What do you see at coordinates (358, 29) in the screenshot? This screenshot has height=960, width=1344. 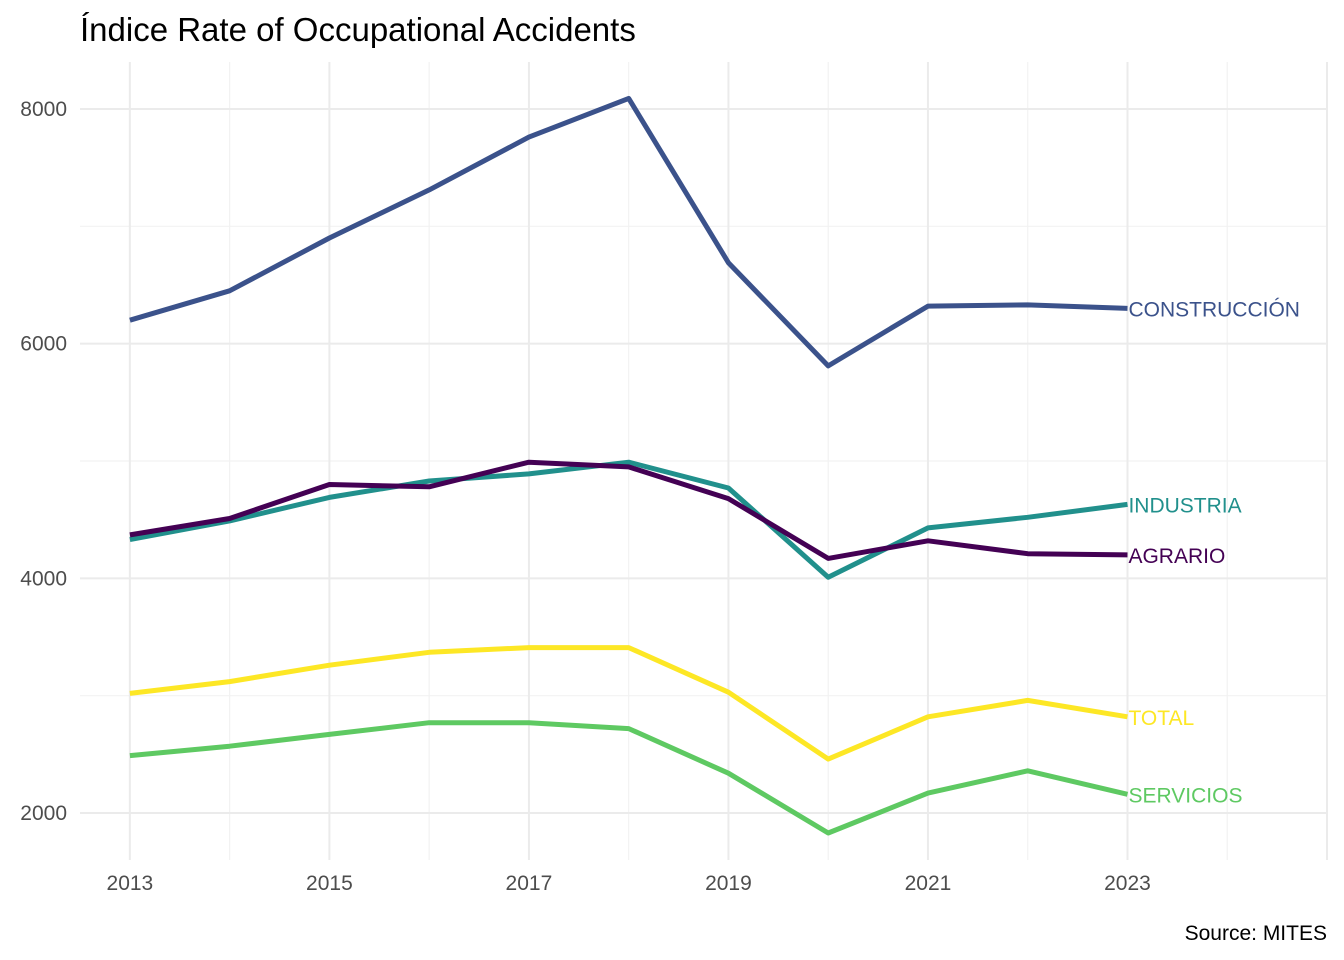 I see `chart-title: Índice Rate of Occupational Accidents` at bounding box center [358, 29].